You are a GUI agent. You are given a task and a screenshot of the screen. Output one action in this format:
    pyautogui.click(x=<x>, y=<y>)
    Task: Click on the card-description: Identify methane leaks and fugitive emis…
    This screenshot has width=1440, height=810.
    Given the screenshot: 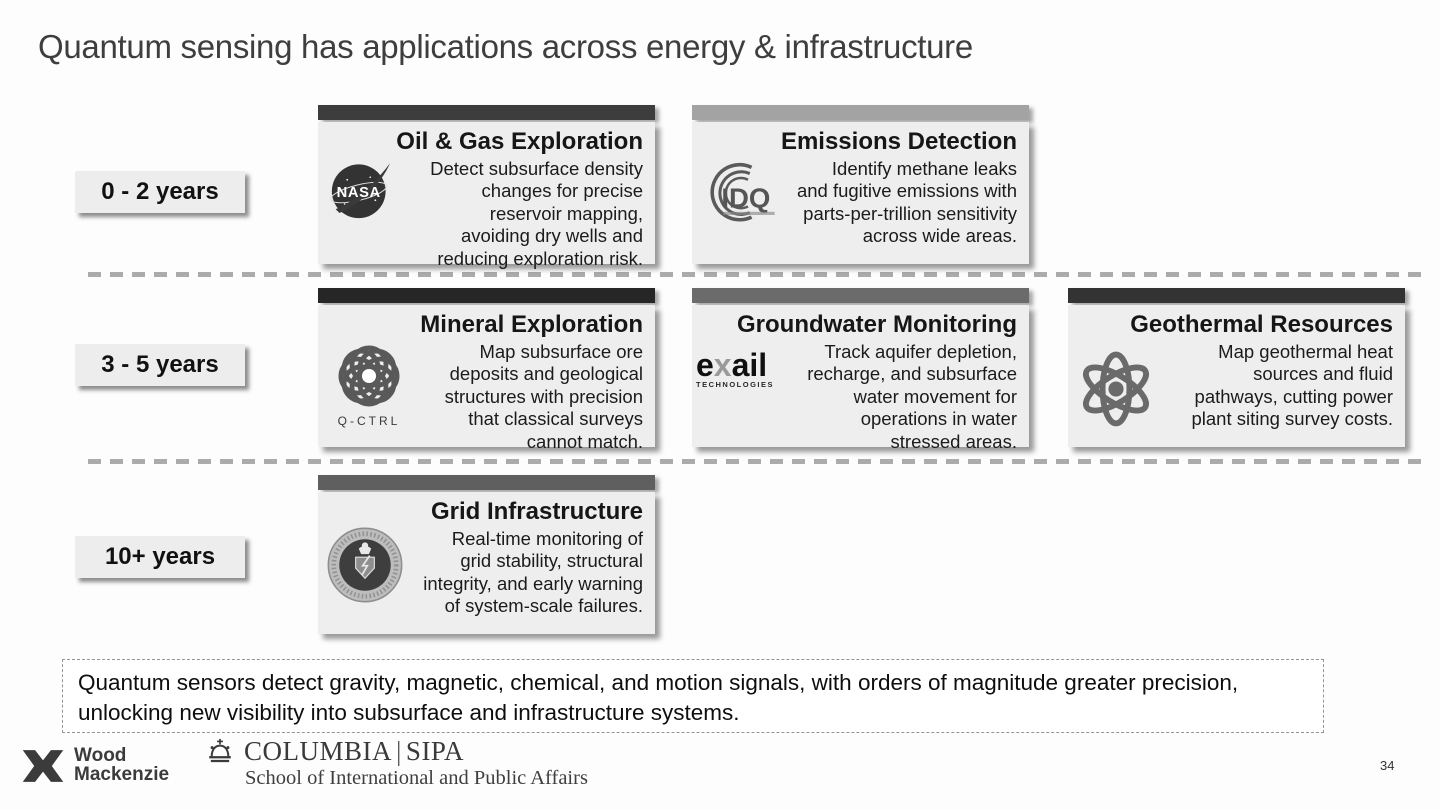 What is the action you would take?
    pyautogui.click(x=906, y=202)
    